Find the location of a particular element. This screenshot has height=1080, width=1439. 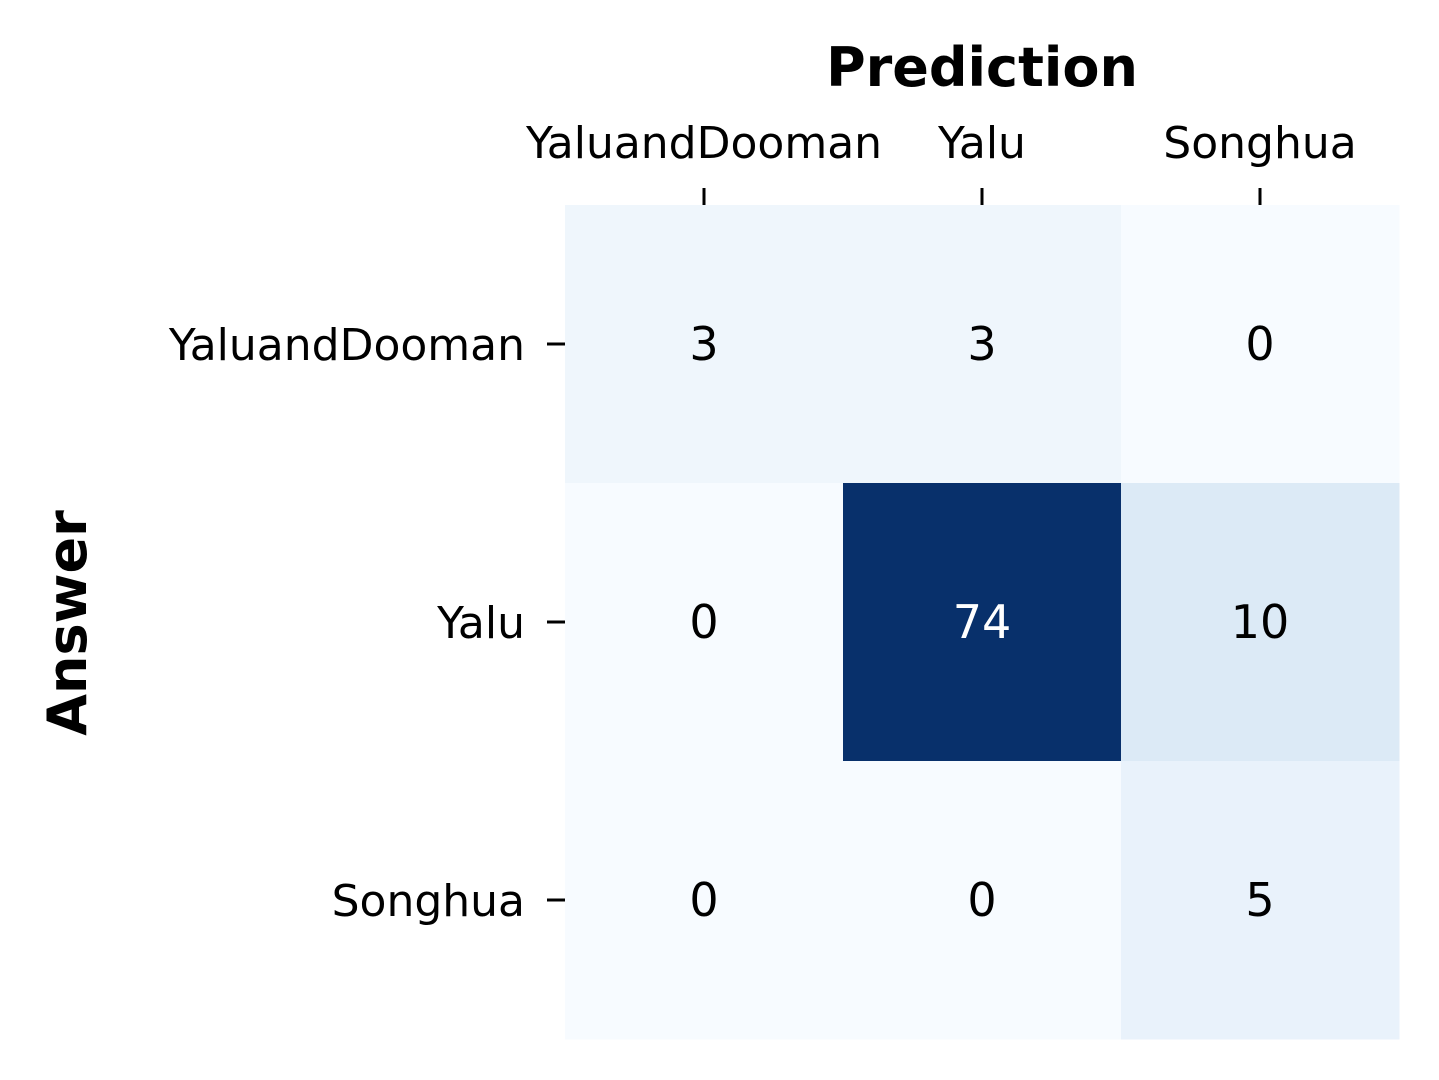

cell-value-r0-c0: 3 is located at coordinates (703, 344).